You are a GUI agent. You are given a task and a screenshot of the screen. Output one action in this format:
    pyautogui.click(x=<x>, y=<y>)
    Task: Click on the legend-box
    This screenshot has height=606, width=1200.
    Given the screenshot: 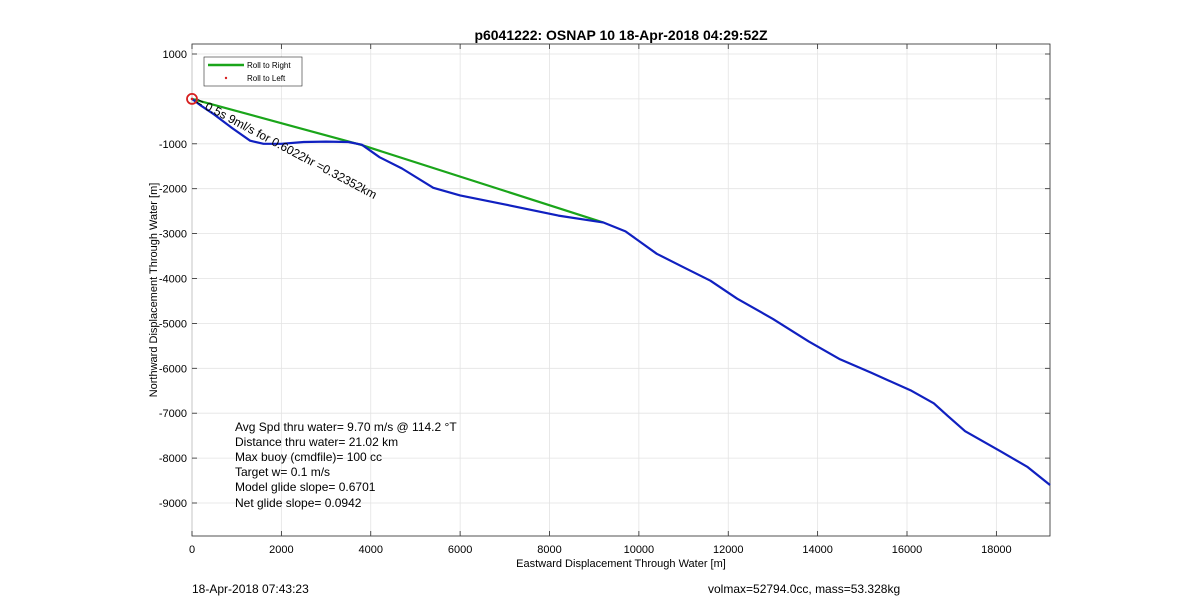 What is the action you would take?
    pyautogui.click(x=253, y=71)
    